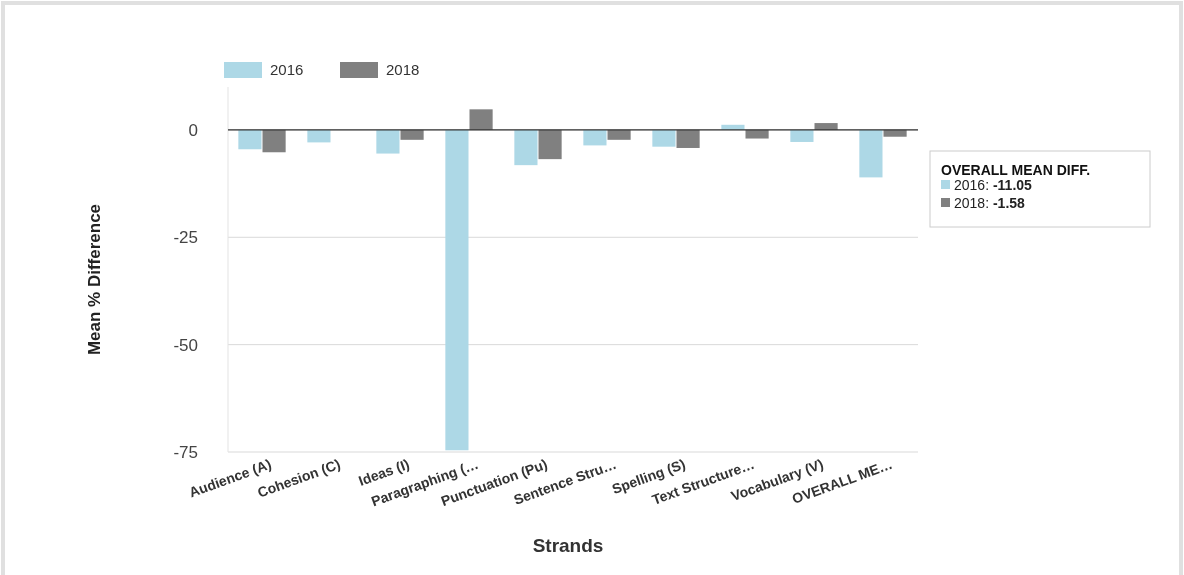  What do you see at coordinates (185, 238) in the screenshot?
I see `y-tick-label: -25` at bounding box center [185, 238].